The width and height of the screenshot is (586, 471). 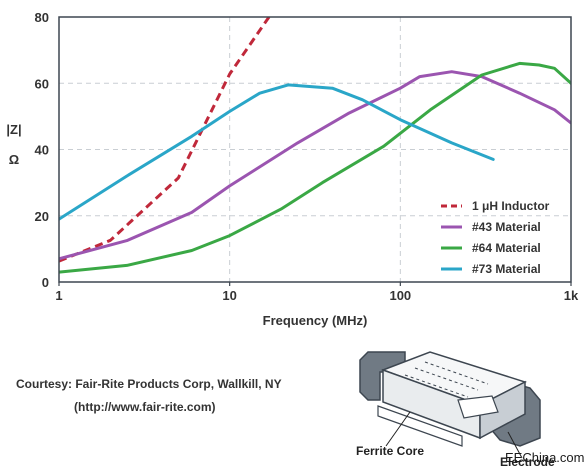 What do you see at coordinates (506, 269) in the screenshot?
I see `legend-label: #73 Material` at bounding box center [506, 269].